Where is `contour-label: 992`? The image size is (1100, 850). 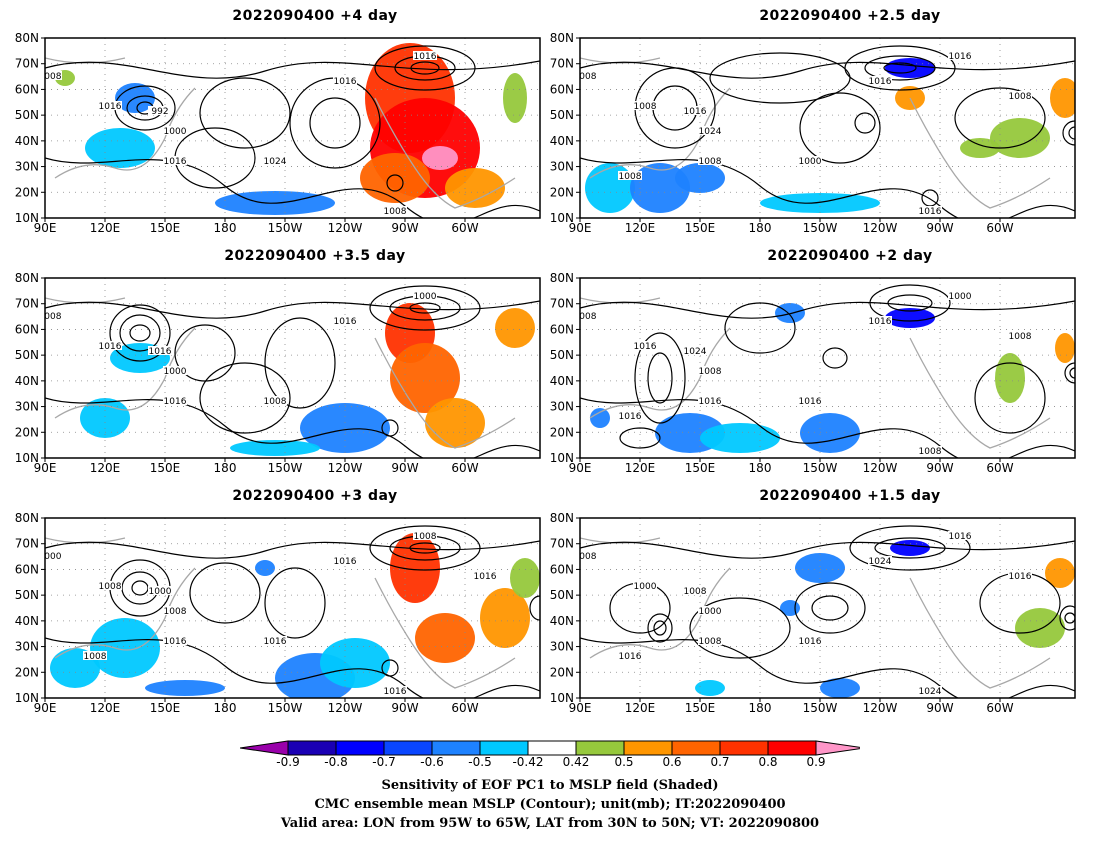
contour-label: 992 is located at coordinates (159, 112).